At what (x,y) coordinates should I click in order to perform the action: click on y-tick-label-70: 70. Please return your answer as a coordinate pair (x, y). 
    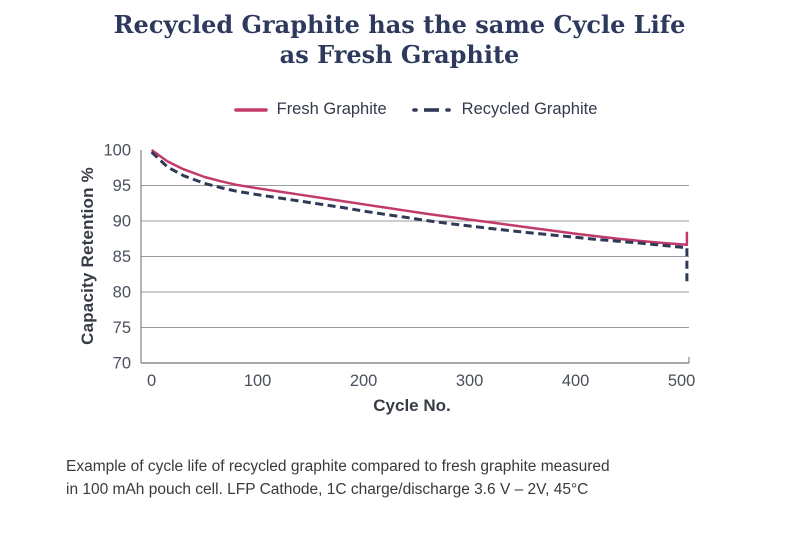
    Looking at the image, I should click on (122, 364).